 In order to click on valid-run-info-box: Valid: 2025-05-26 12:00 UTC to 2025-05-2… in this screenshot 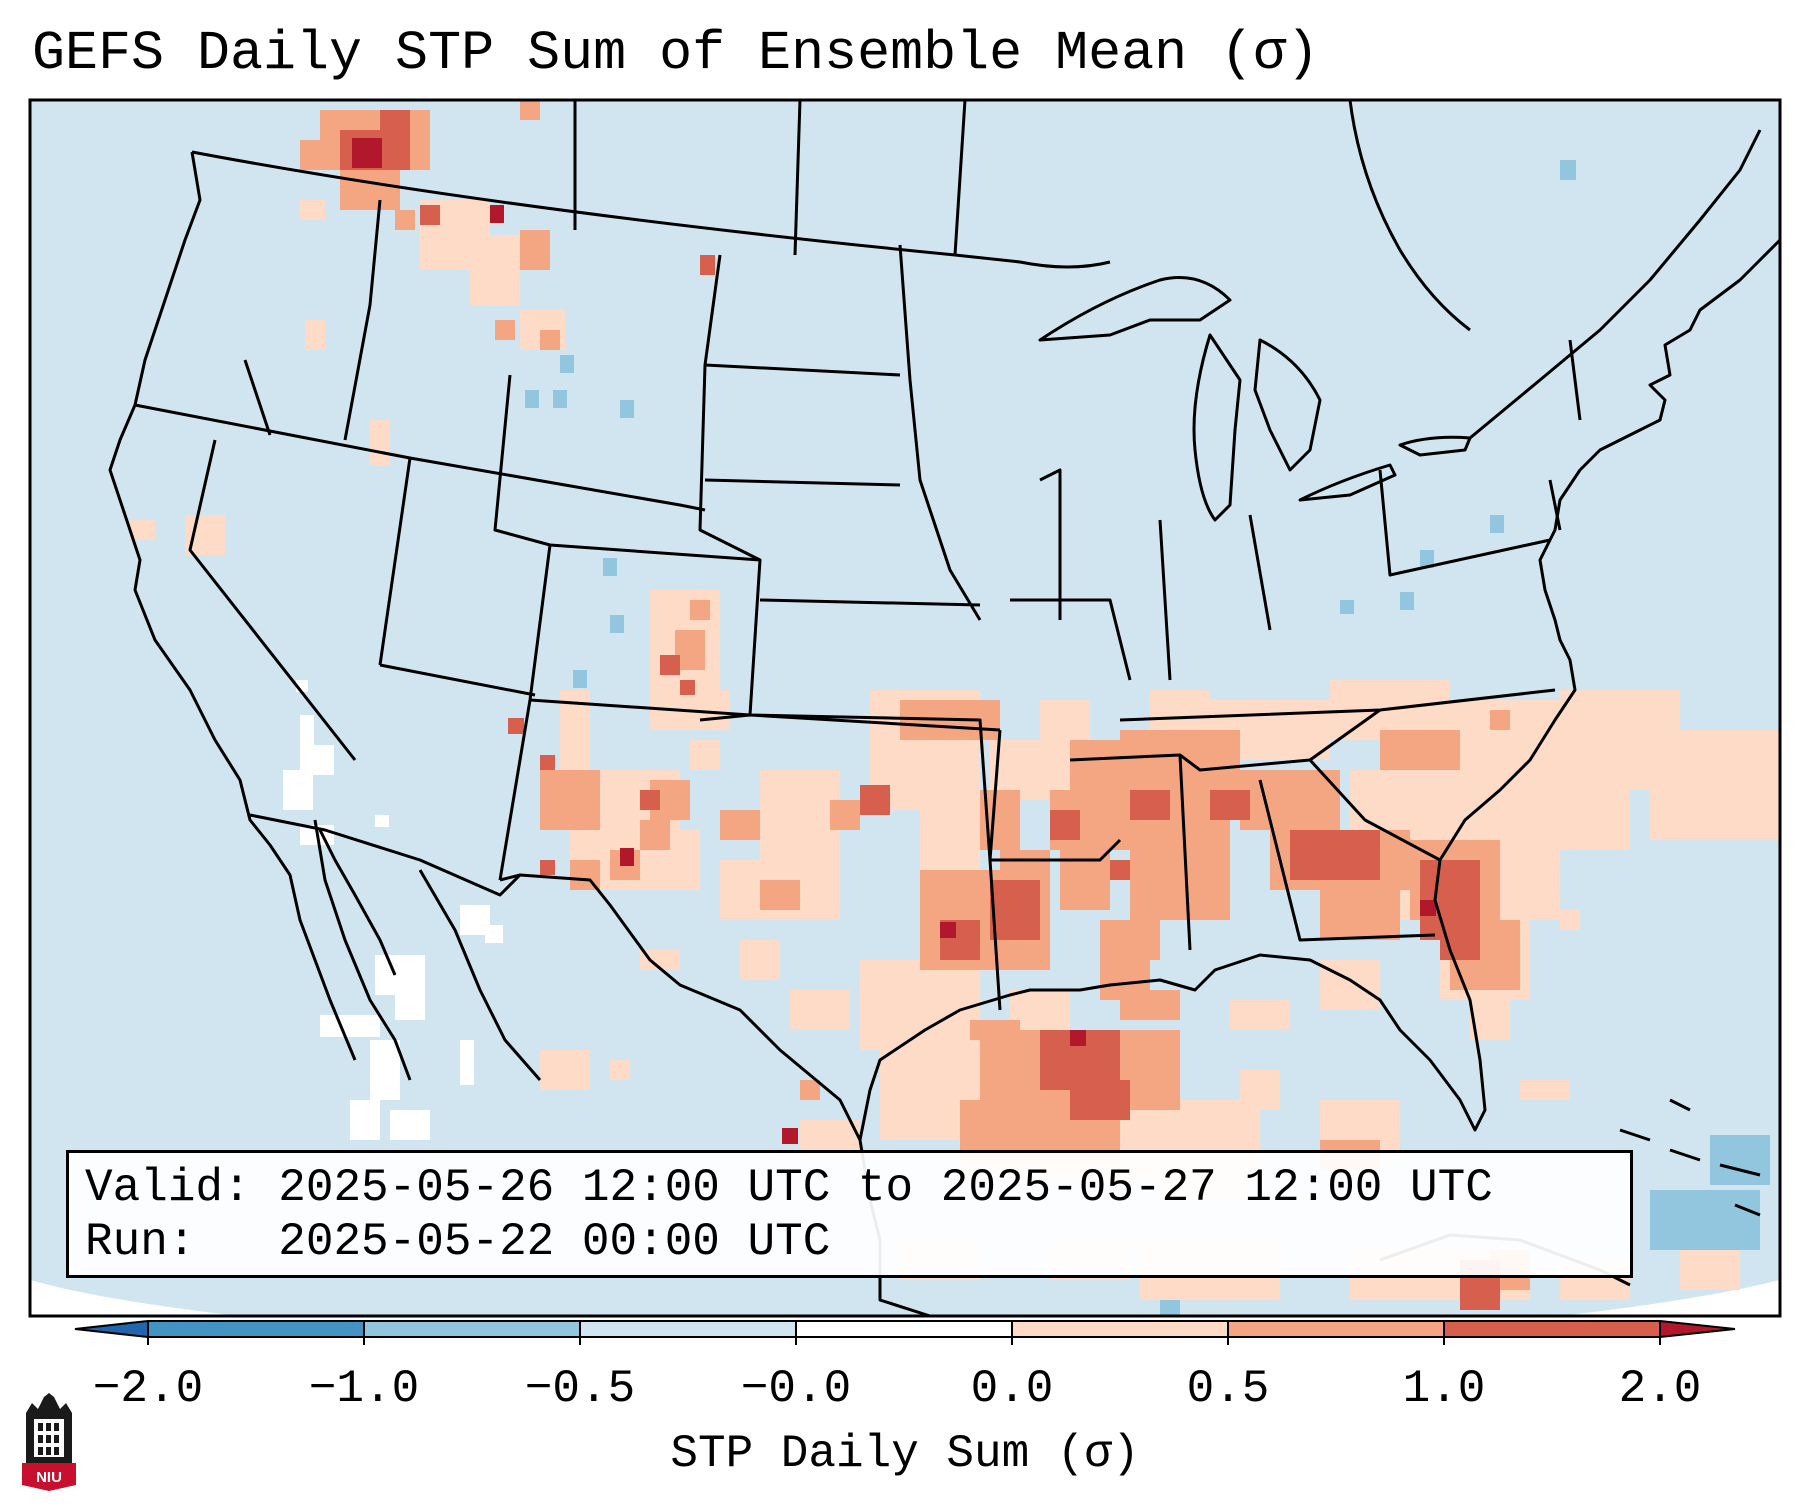, I will do `click(849, 1214)`.